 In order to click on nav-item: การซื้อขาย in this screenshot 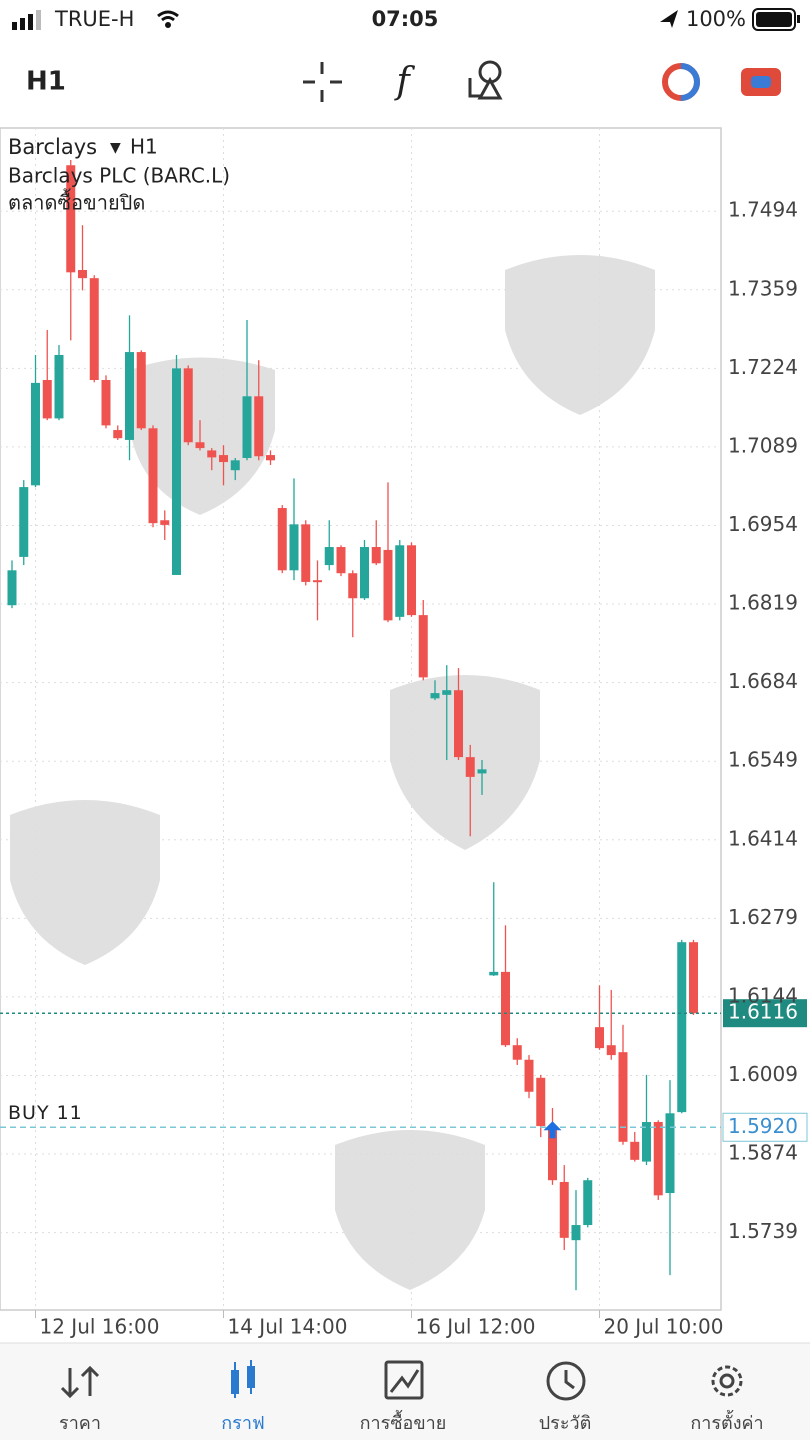, I will do `click(403, 1422)`.